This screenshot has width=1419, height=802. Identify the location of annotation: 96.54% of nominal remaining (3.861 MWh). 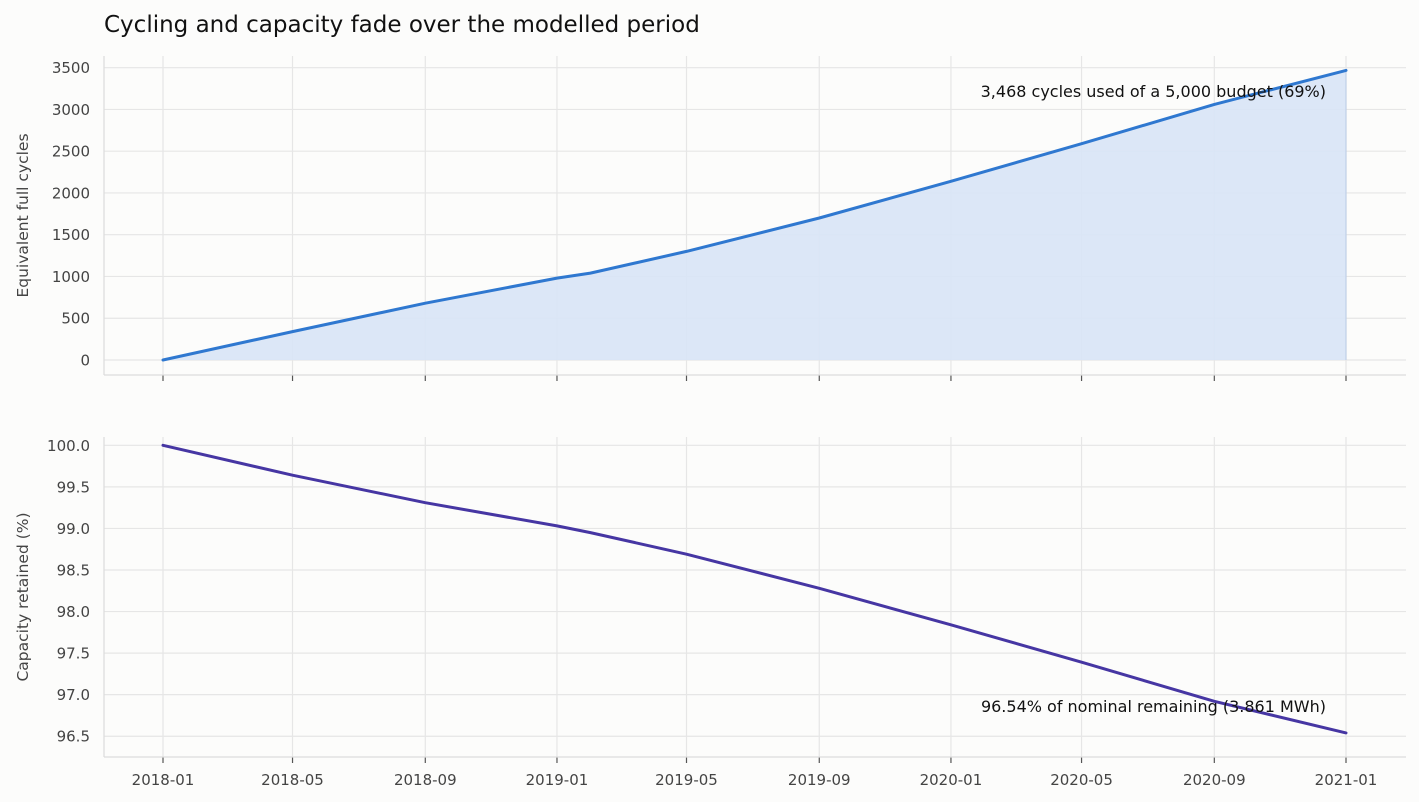
(1153, 706).